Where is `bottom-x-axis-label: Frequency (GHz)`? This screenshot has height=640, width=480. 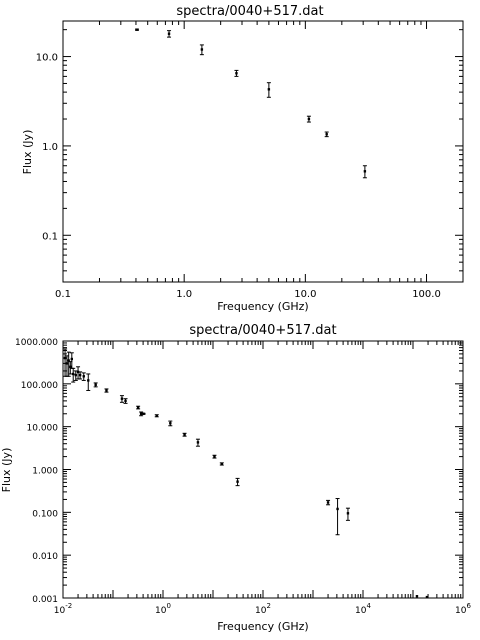
bottom-x-axis-label: Frequency (GHz) is located at coordinates (262, 626).